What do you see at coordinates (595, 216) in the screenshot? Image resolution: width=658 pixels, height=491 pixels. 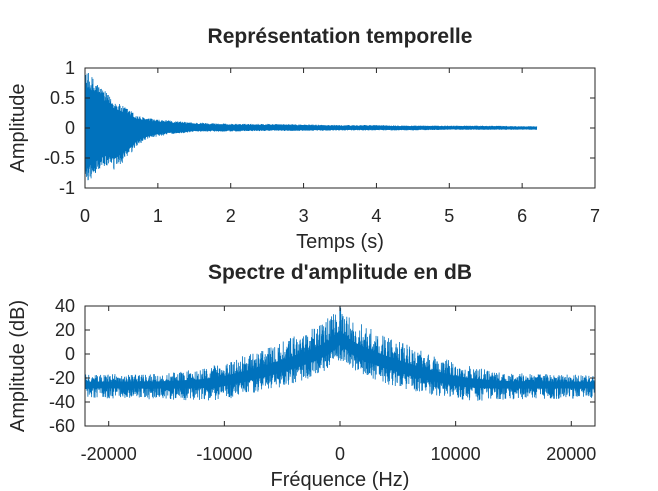 I see `time-x-tick-7-label: 7` at bounding box center [595, 216].